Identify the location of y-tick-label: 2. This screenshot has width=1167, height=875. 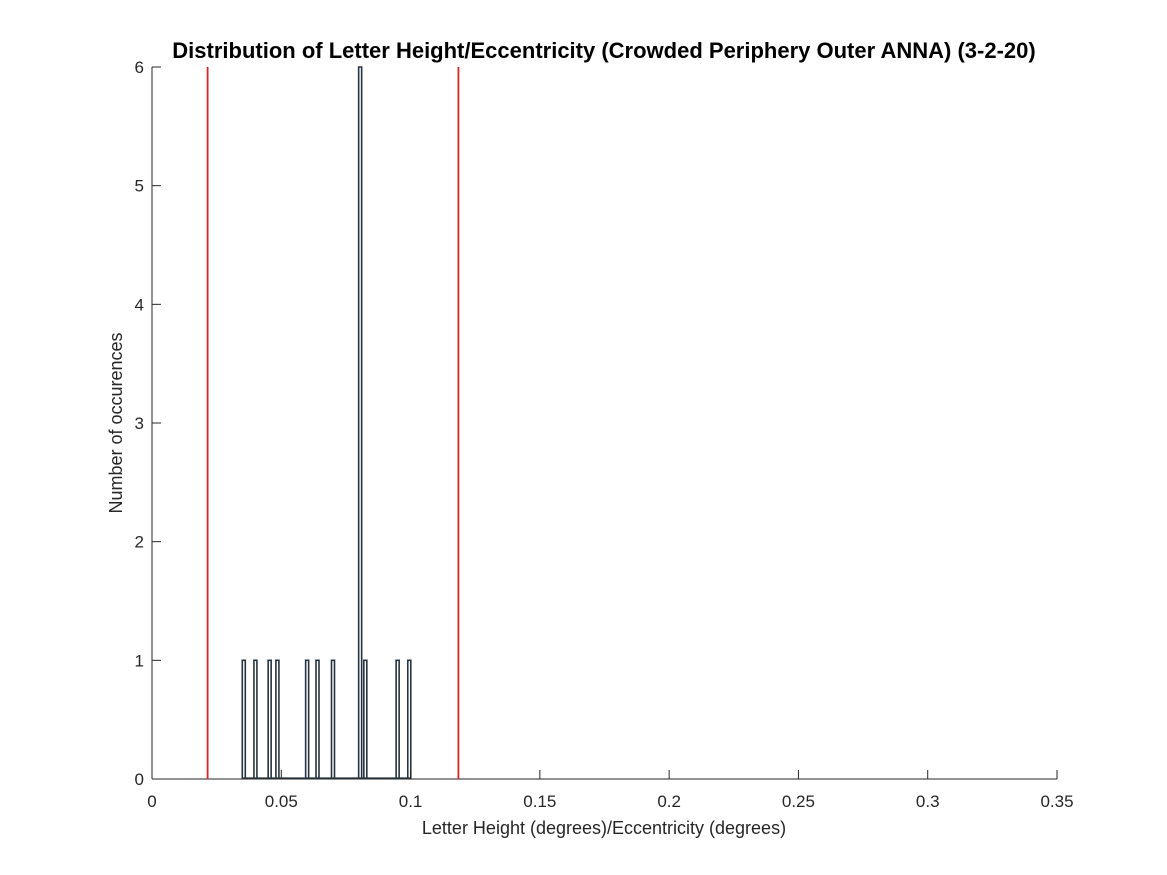
(139, 542).